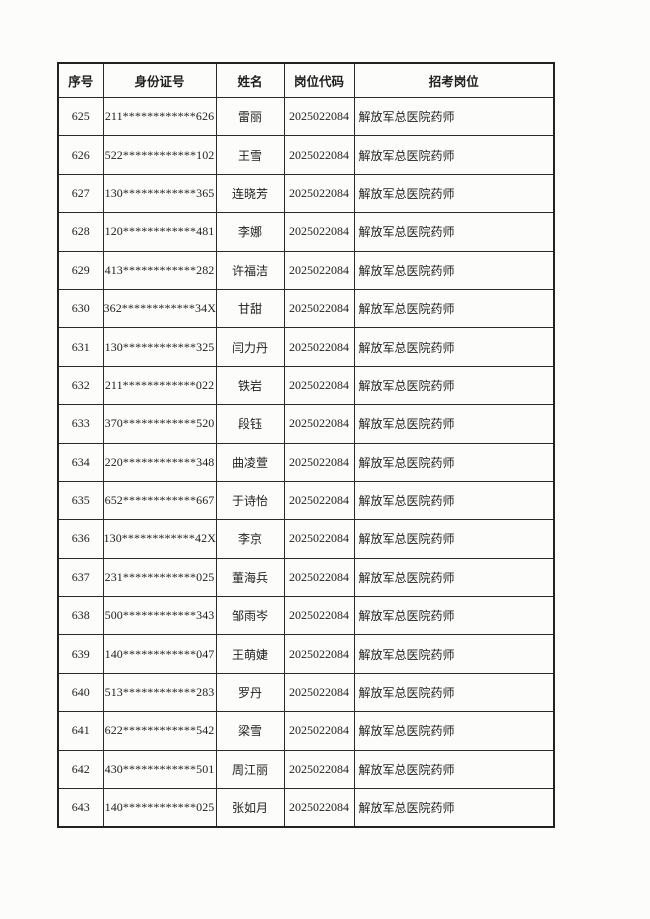 The width and height of the screenshot is (650, 919). I want to click on cell-serial: 643, so click(80, 808).